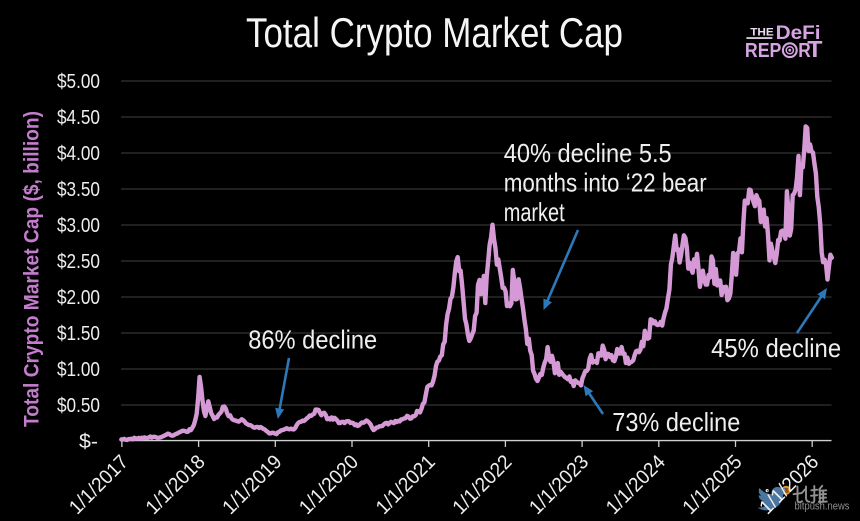 The image size is (860, 521). I want to click on svg-text: Total Crypto Market Cap, so click(434, 32).